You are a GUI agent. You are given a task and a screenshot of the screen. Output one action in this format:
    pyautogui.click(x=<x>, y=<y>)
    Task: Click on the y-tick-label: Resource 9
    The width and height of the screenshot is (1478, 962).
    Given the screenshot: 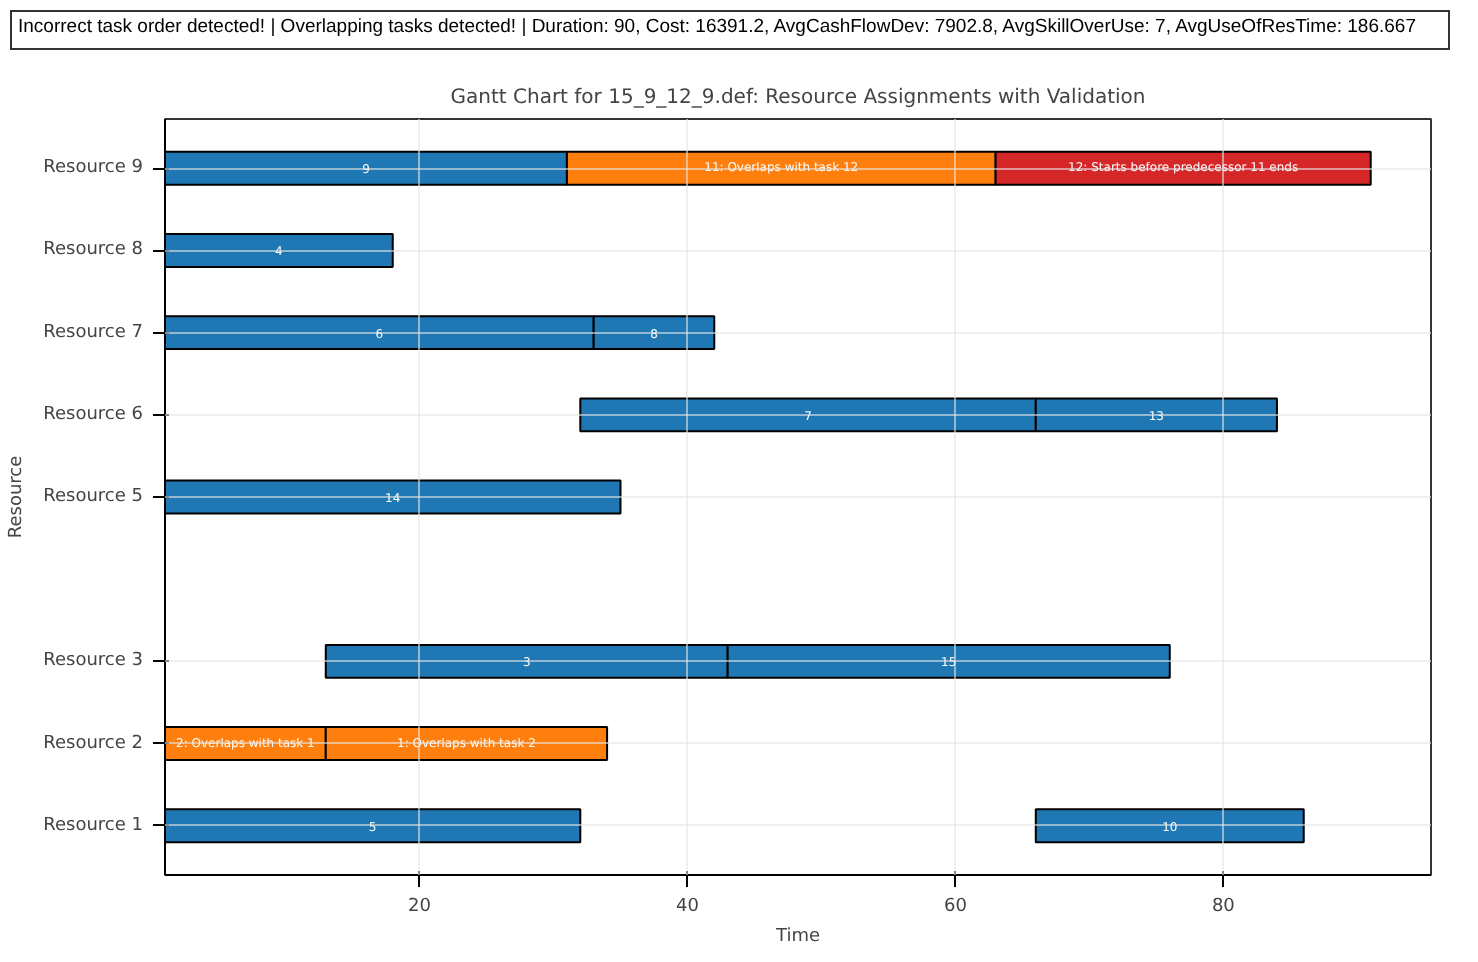 What is the action you would take?
    pyautogui.click(x=93, y=168)
    